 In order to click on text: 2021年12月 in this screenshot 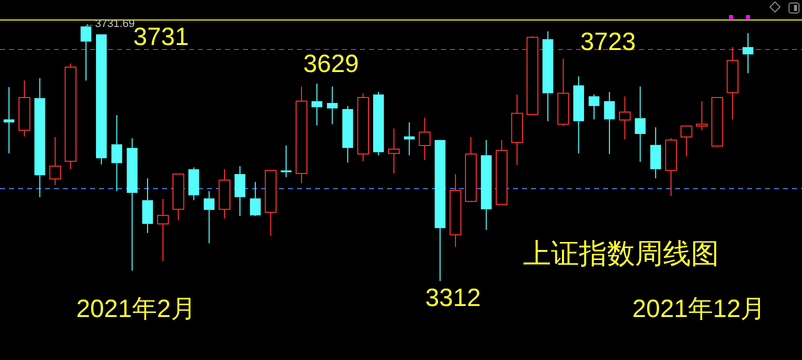, I will do `click(699, 309)`.